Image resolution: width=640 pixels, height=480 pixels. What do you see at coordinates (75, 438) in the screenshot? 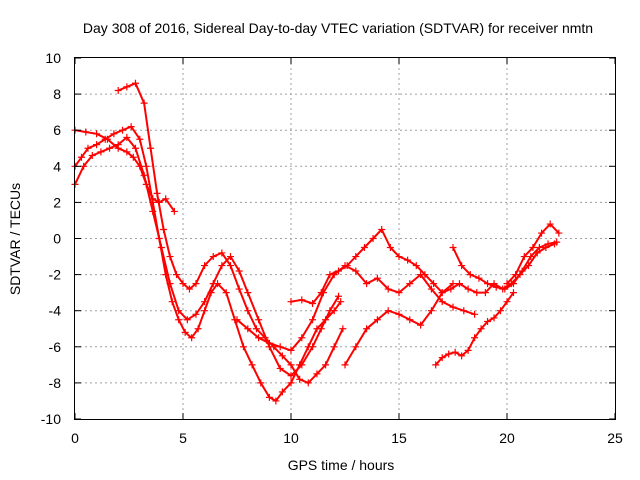
I see `x-tick-label: 0` at bounding box center [75, 438].